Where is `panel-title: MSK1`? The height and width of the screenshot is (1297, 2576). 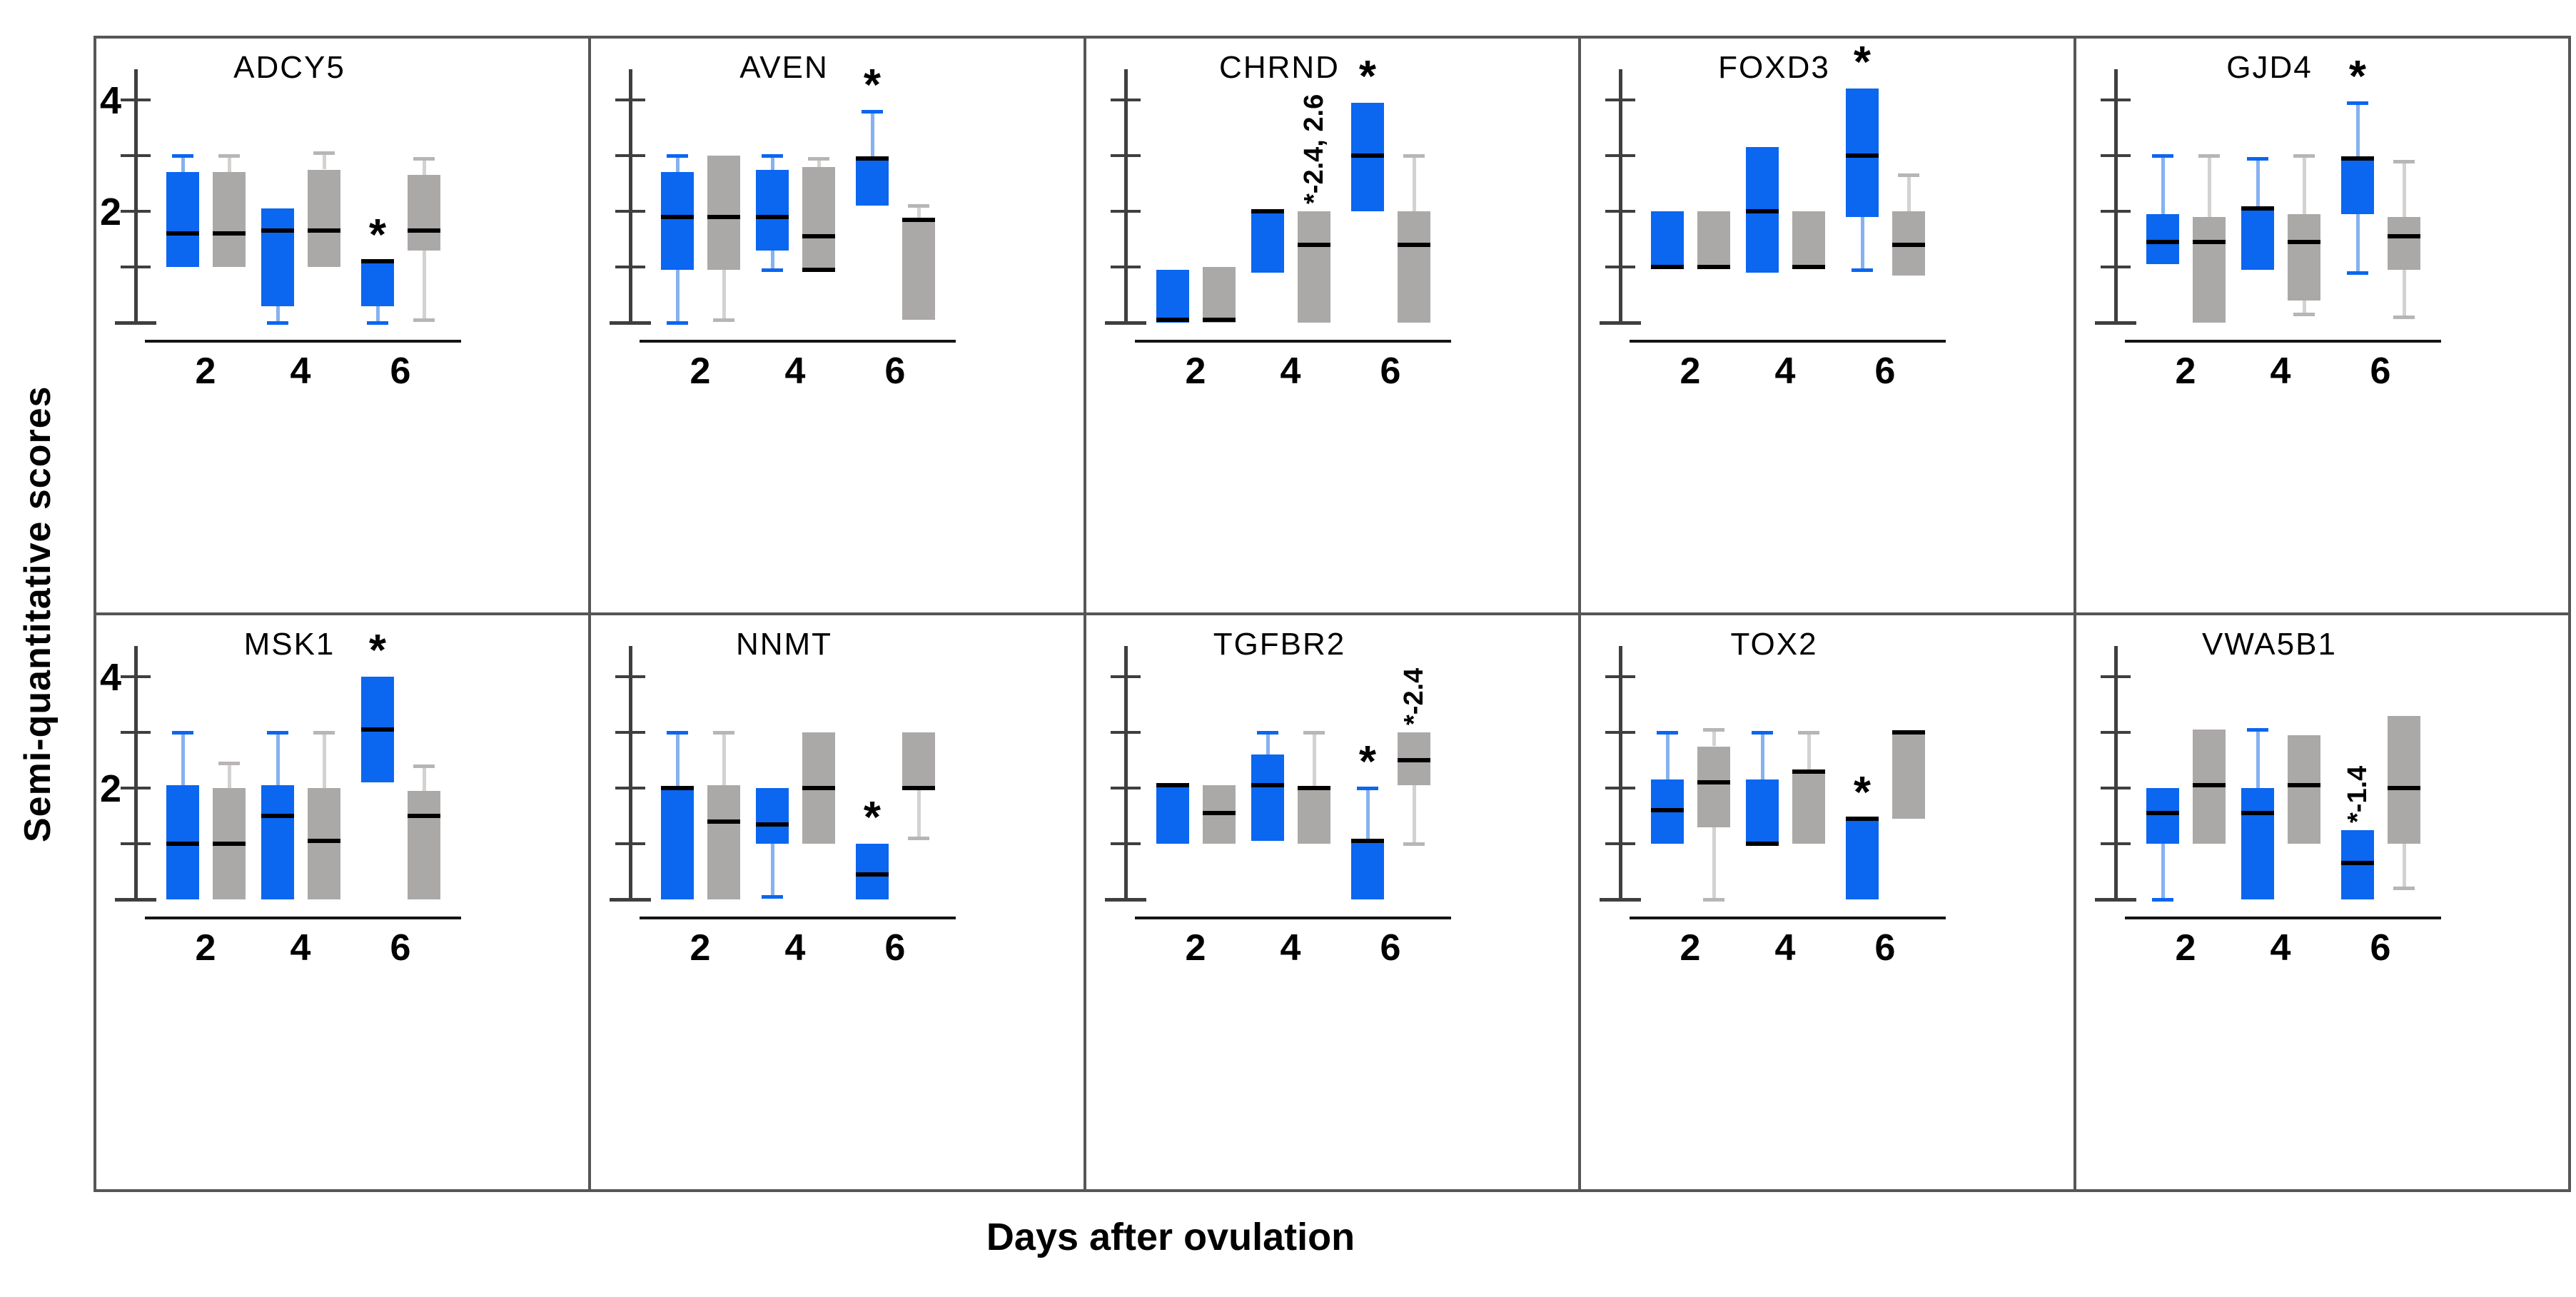
panel-title: MSK1 is located at coordinates (289, 645).